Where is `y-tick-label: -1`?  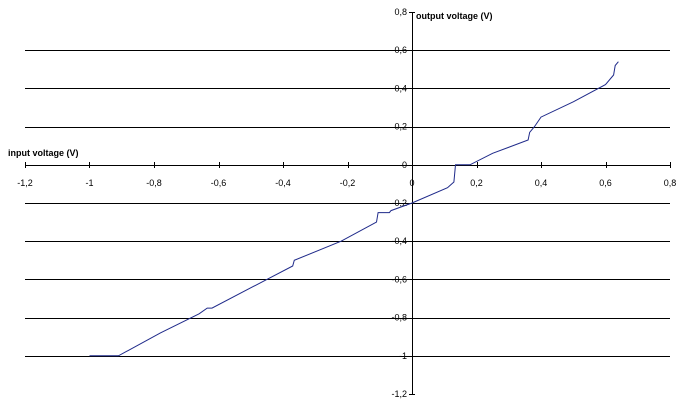
y-tick-label: -1 is located at coordinates (403, 356).